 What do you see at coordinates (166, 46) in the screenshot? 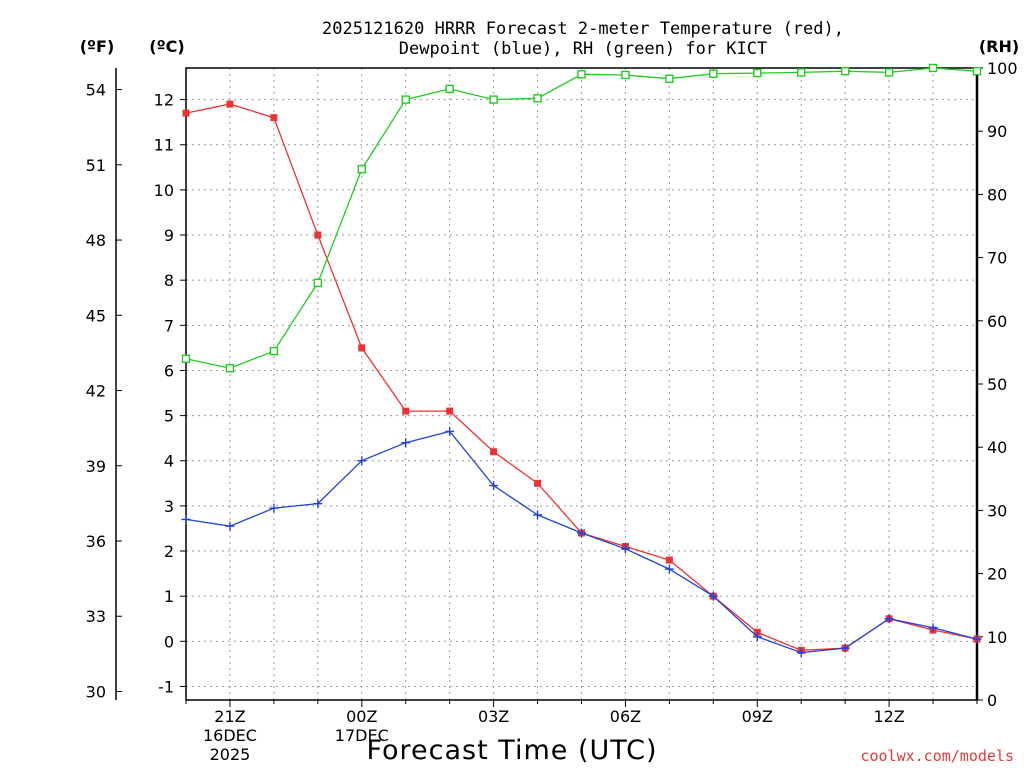
I see `celsius-unit-label: (ºC)` at bounding box center [166, 46].